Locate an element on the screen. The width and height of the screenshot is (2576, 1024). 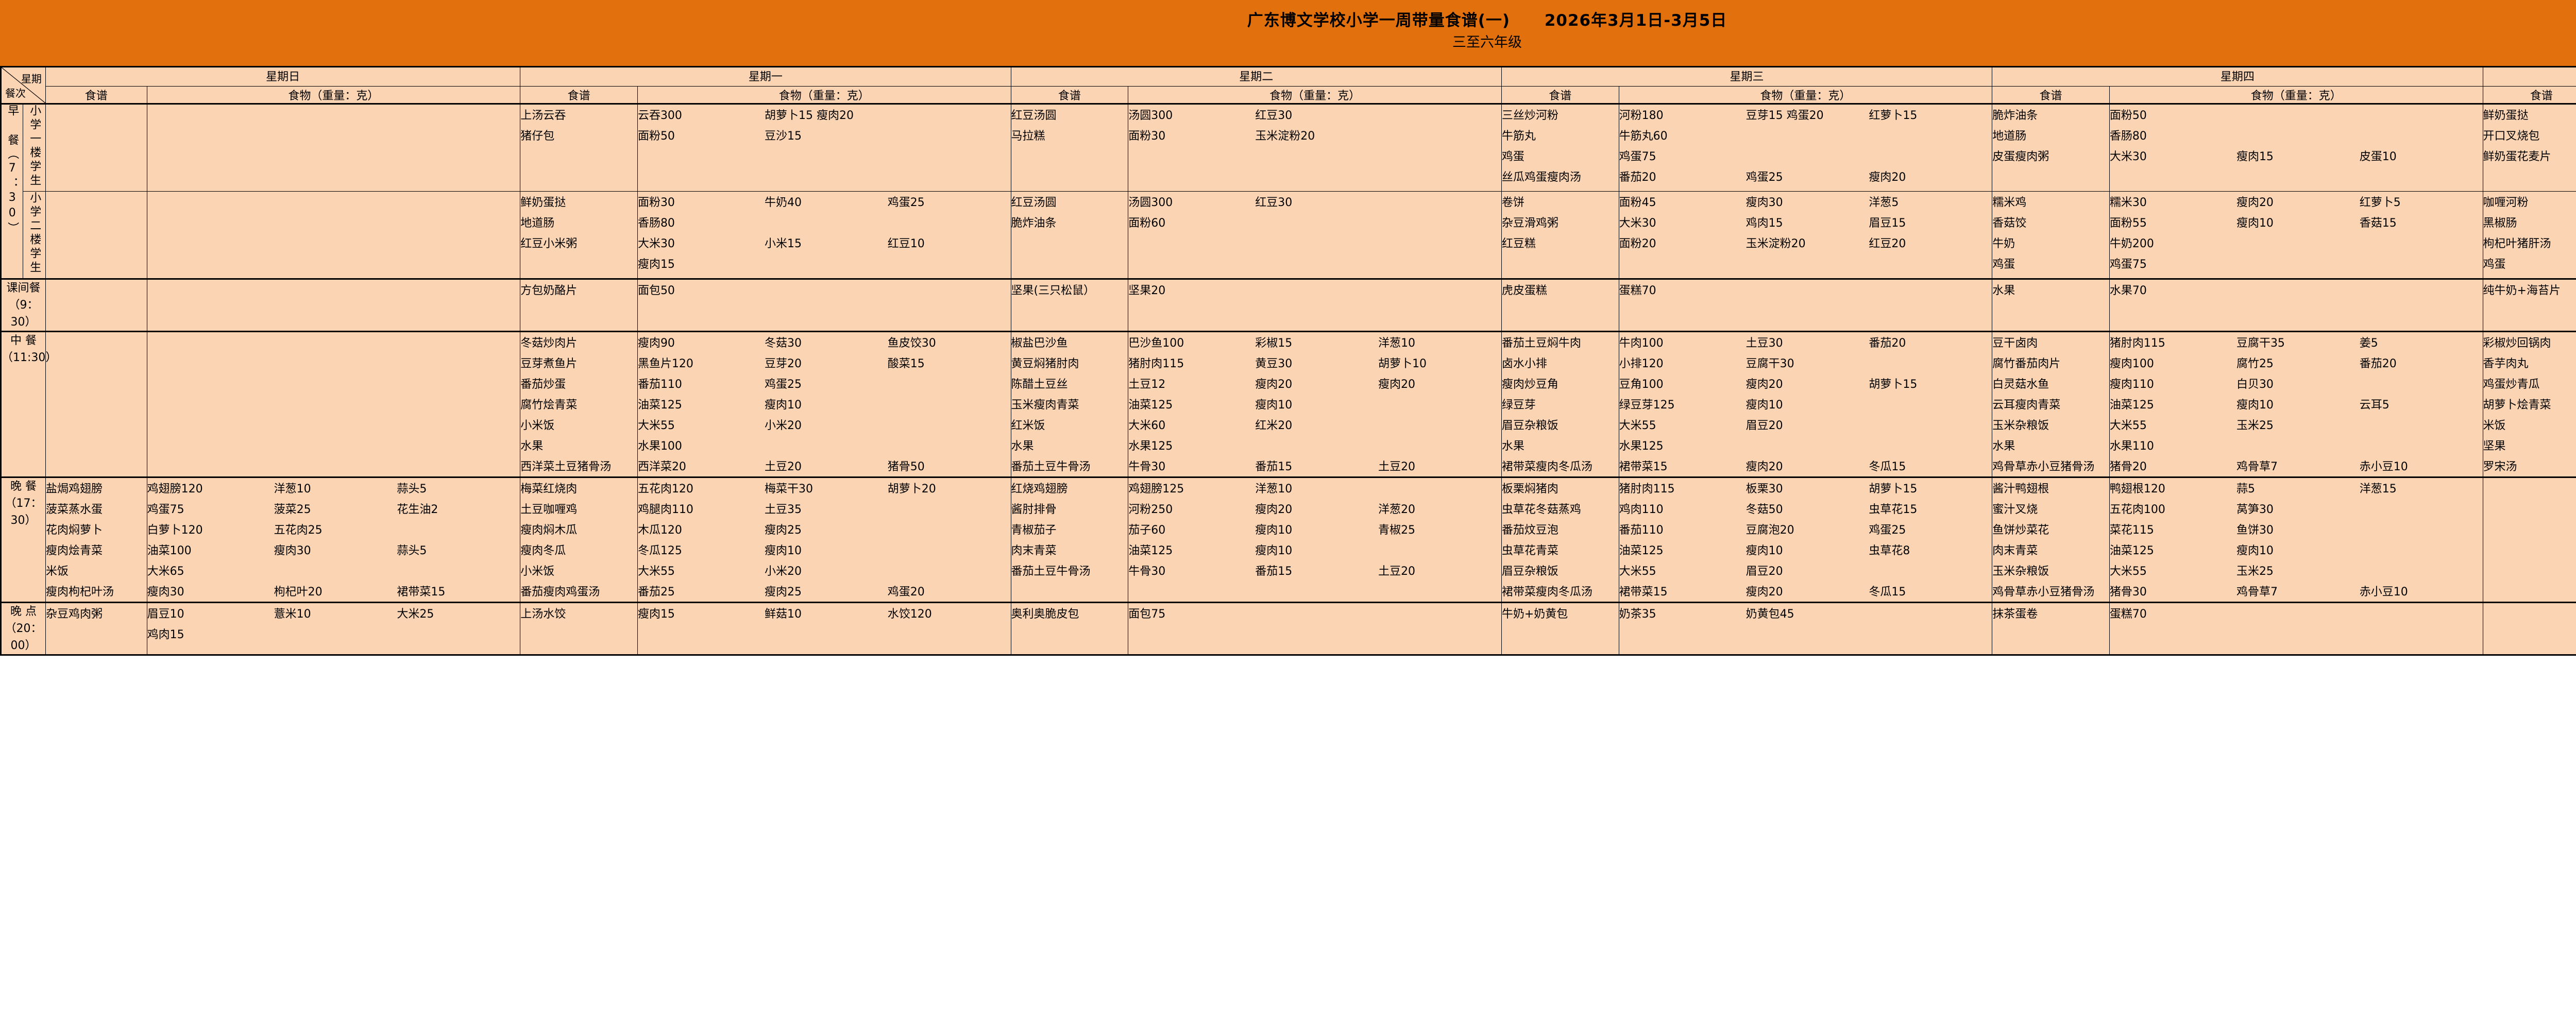
ingredient-amount: 菠菜25 is located at coordinates (292, 510).